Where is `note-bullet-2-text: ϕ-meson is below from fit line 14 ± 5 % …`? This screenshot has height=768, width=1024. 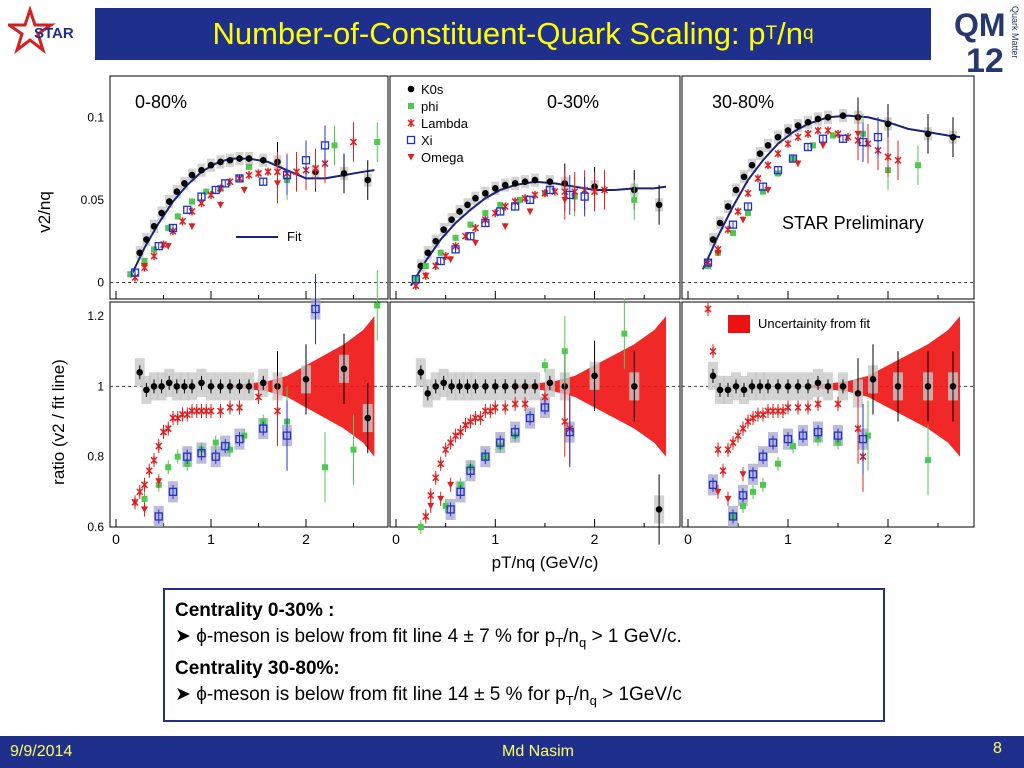 note-bullet-2-text: ϕ-meson is below from fit line 14 ± 5 % … is located at coordinates (381, 694).